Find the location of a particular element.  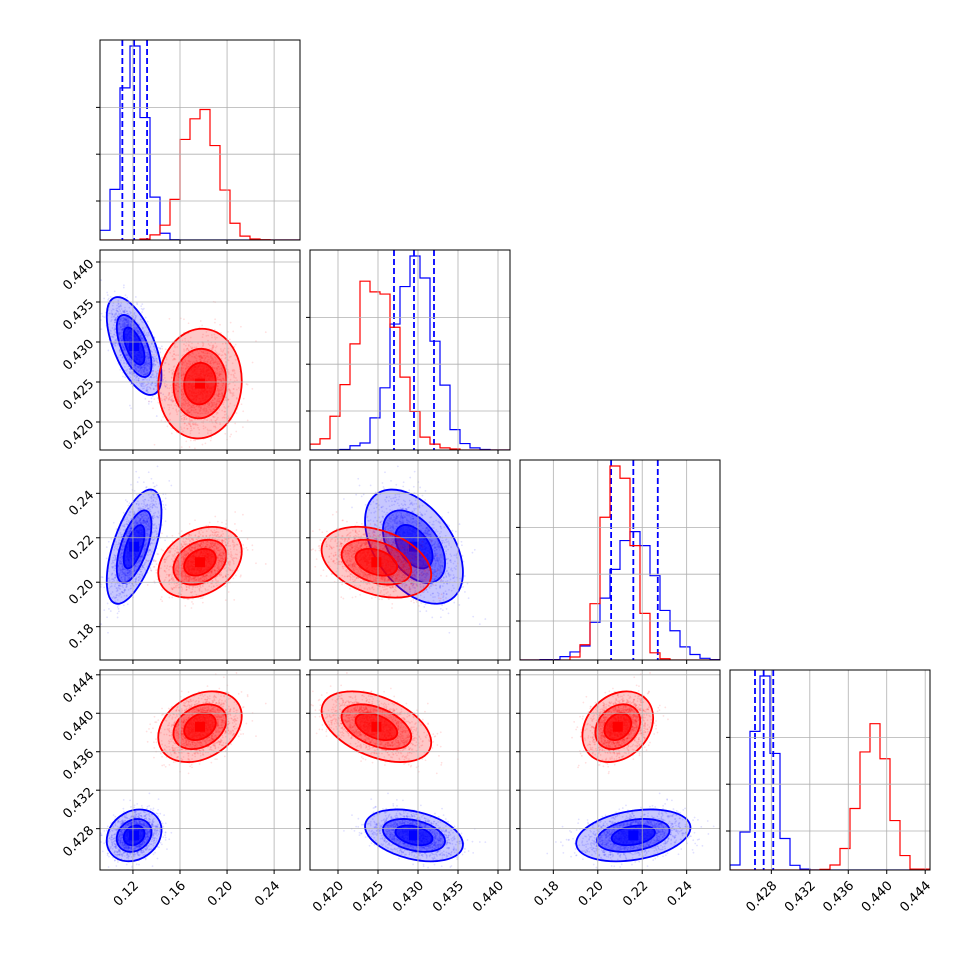

panel-plot-area is located at coordinates (178, 549).